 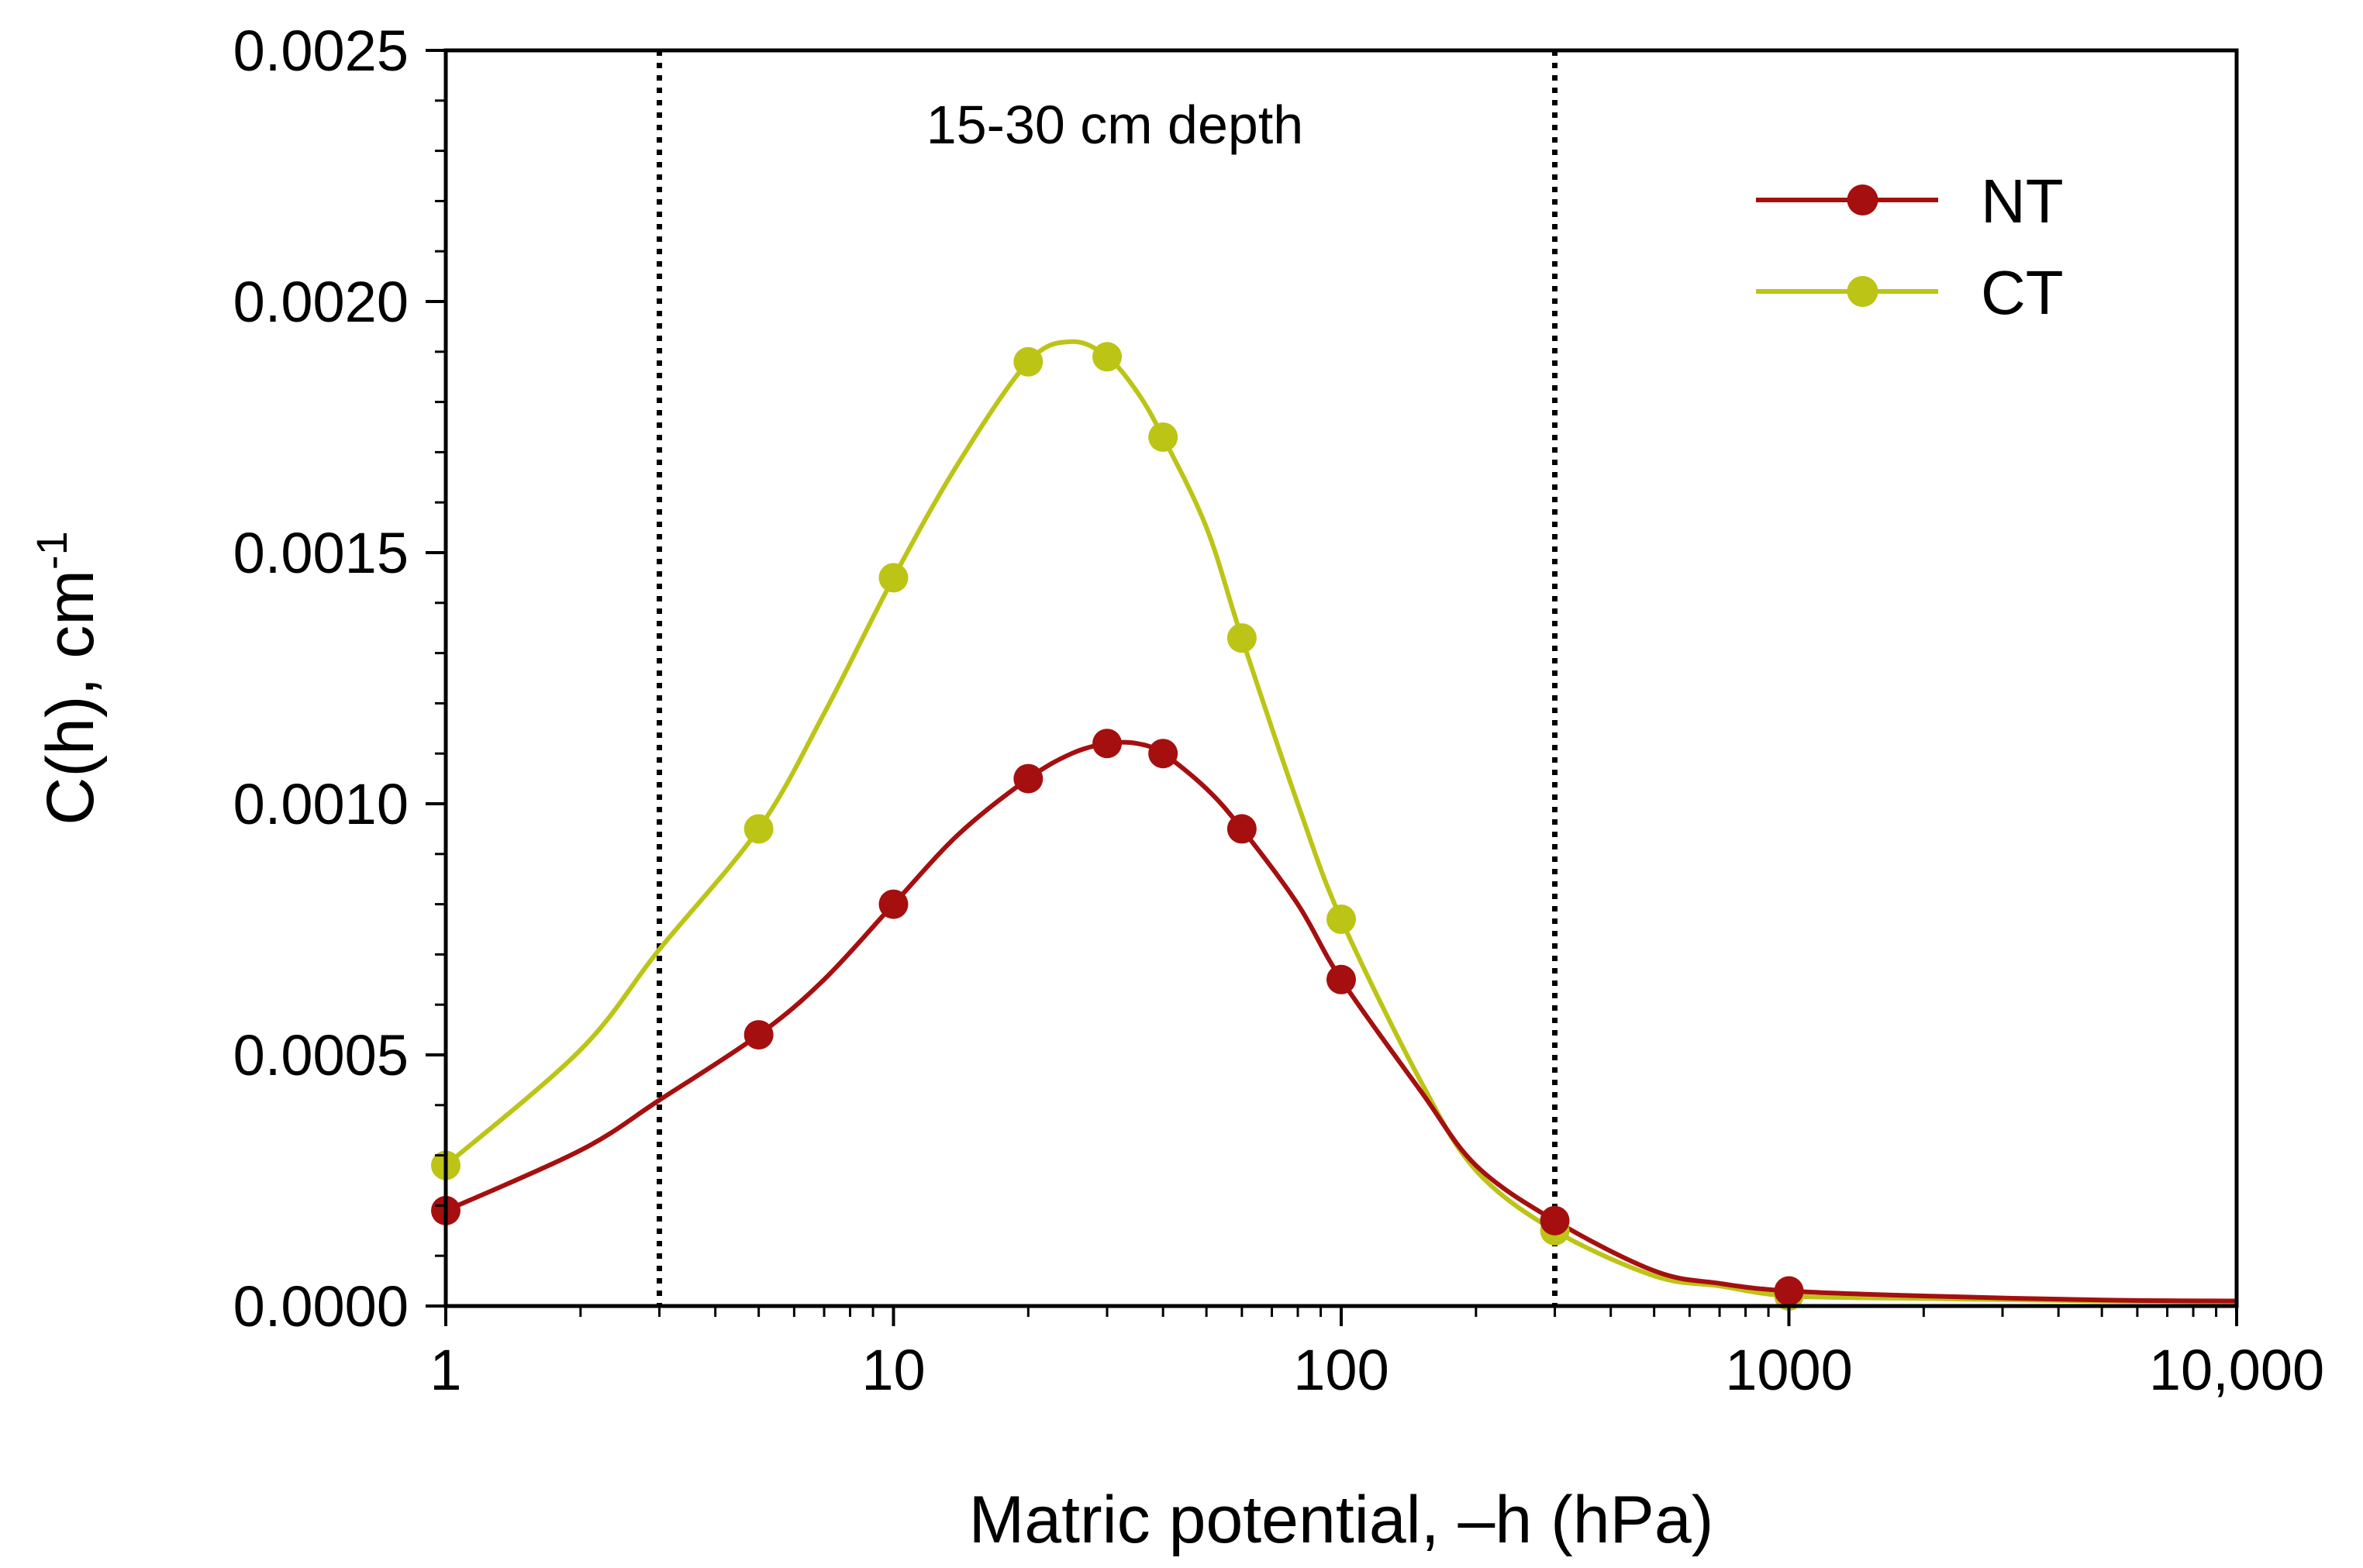 I want to click on legend-marker-ct, so click(x=1863, y=291).